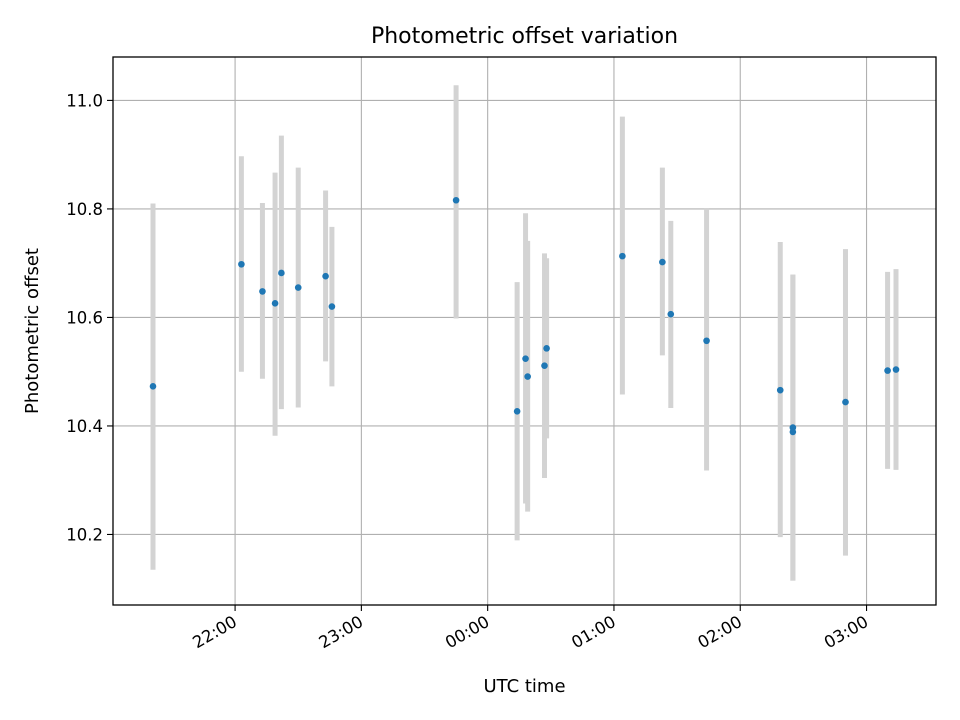 The height and width of the screenshot is (720, 960). Describe the element at coordinates (84, 100) in the screenshot. I see `y-tick-label: 11.0` at that location.